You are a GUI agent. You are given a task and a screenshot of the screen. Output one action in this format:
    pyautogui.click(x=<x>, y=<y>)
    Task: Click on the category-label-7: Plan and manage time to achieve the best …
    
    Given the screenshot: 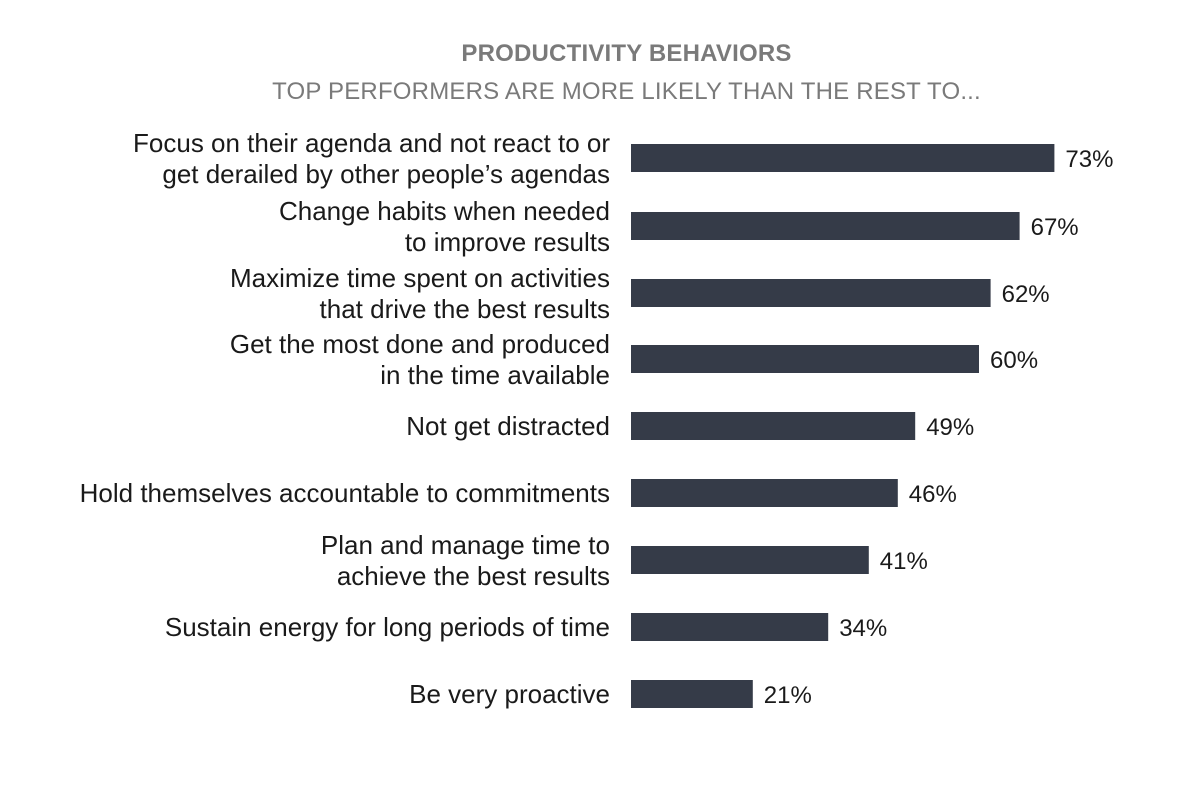 What is the action you would take?
    pyautogui.click(x=465, y=560)
    